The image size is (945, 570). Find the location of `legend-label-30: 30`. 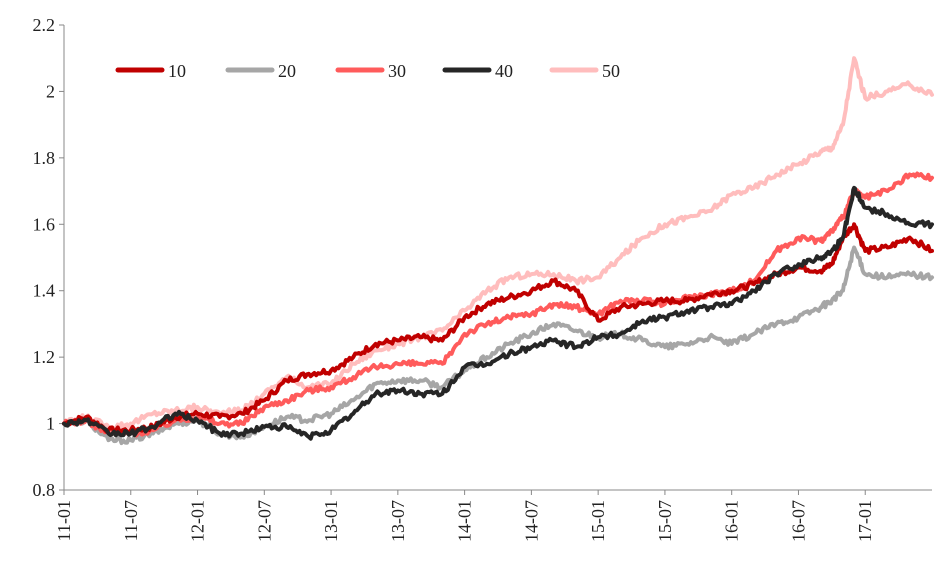

legend-label-30: 30 is located at coordinates (397, 71).